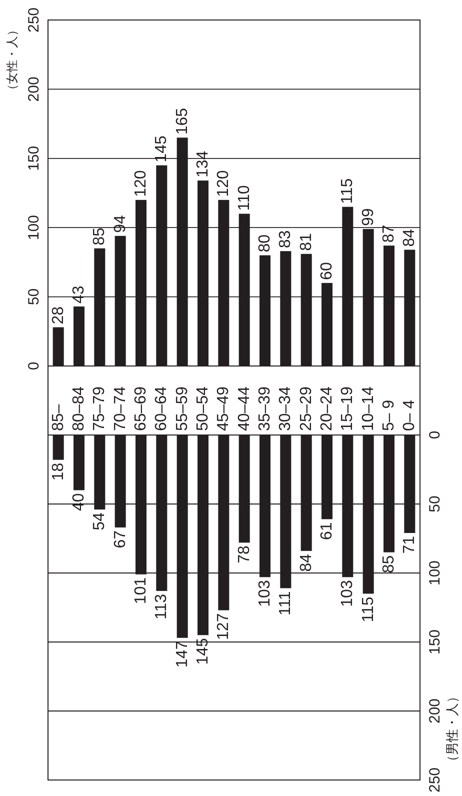 The width and height of the screenshot is (462, 796). Describe the element at coordinates (368, 408) in the screenshot. I see `x-tick-label: 10–14` at that location.